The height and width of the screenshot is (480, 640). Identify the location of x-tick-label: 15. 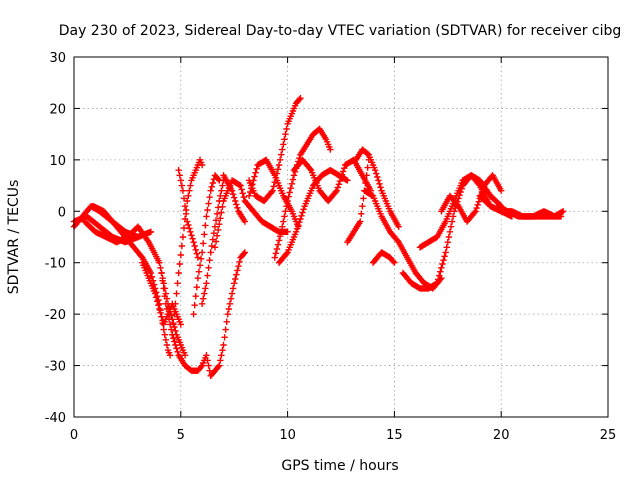
(394, 435).